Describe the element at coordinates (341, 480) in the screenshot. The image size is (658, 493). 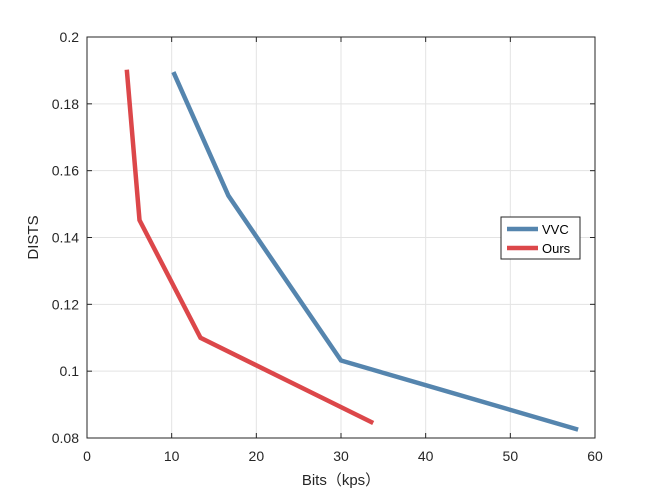
I see `x-axis-title: Bits（kps）` at that location.